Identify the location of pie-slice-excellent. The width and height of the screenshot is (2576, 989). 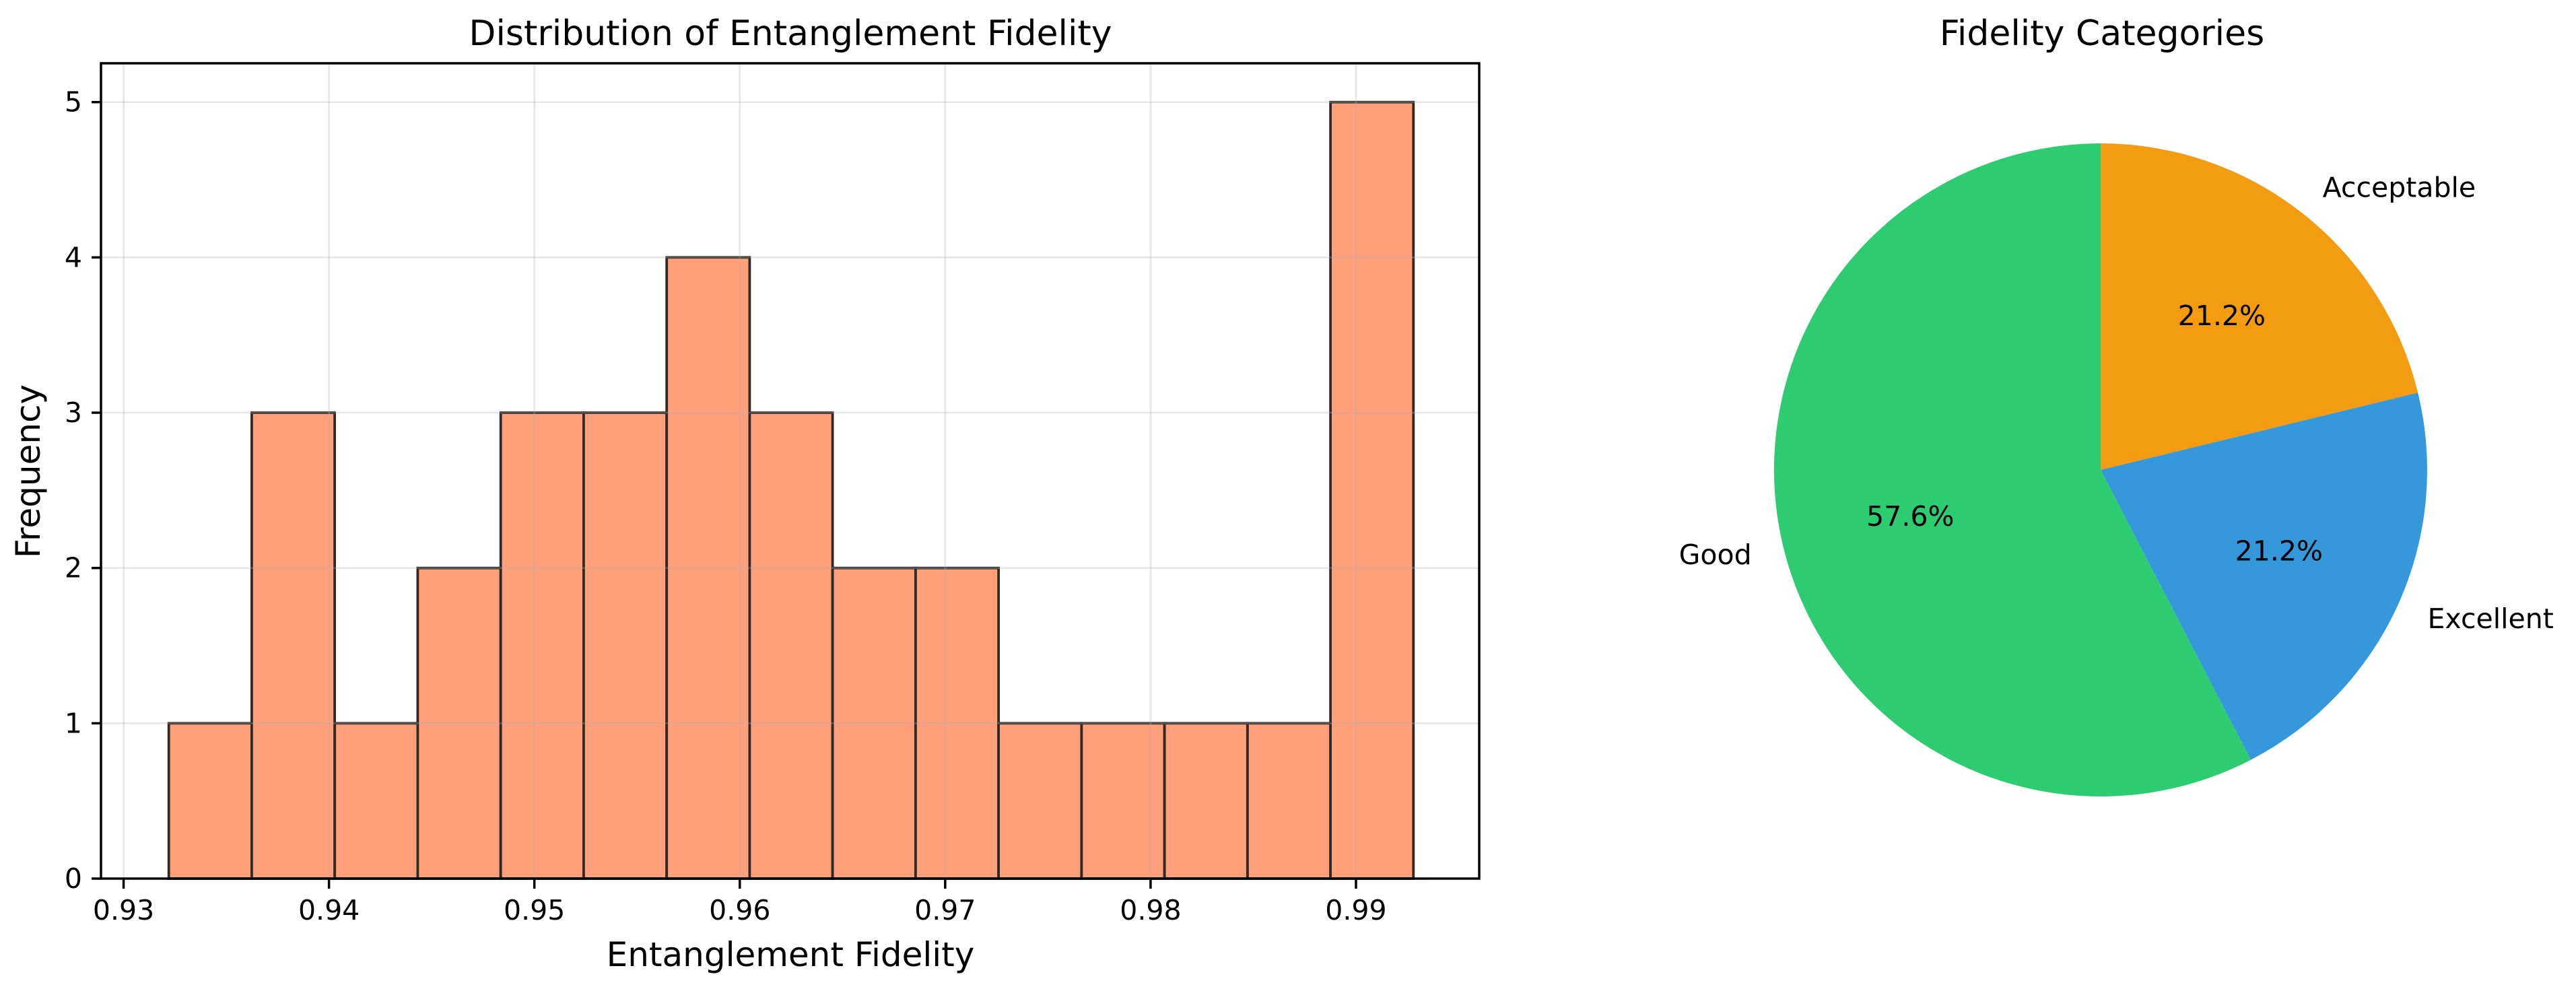
(2264, 576).